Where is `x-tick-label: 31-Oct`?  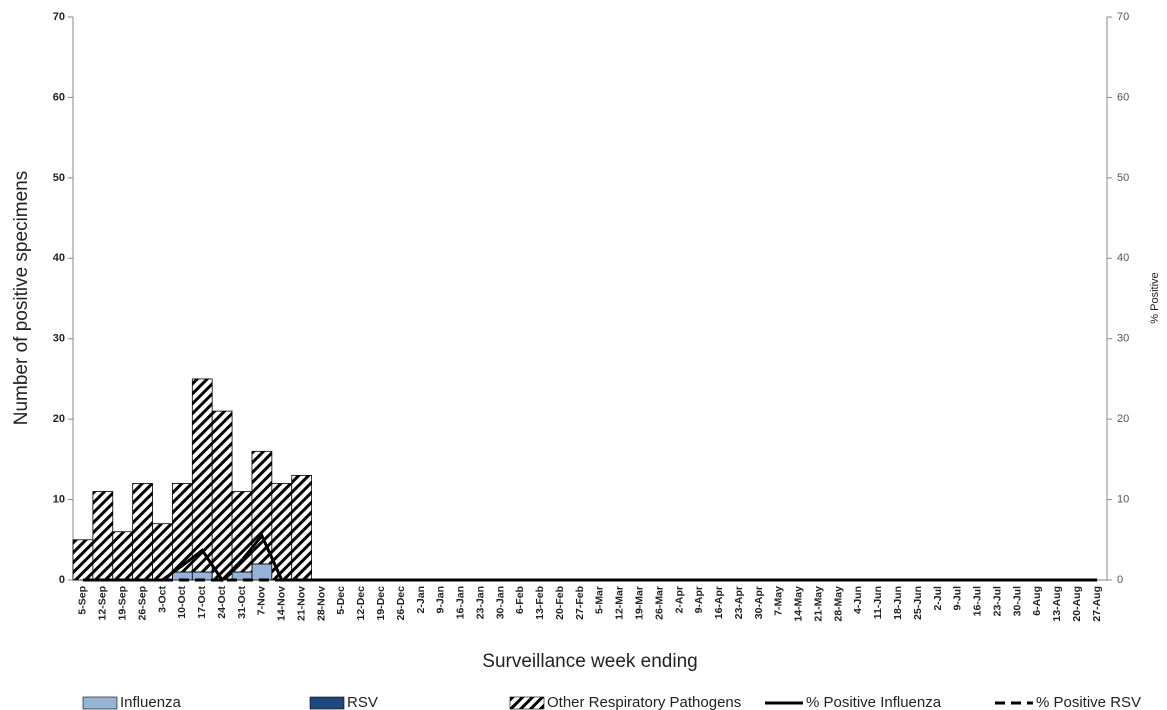 x-tick-label: 31-Oct is located at coordinates (242, 602).